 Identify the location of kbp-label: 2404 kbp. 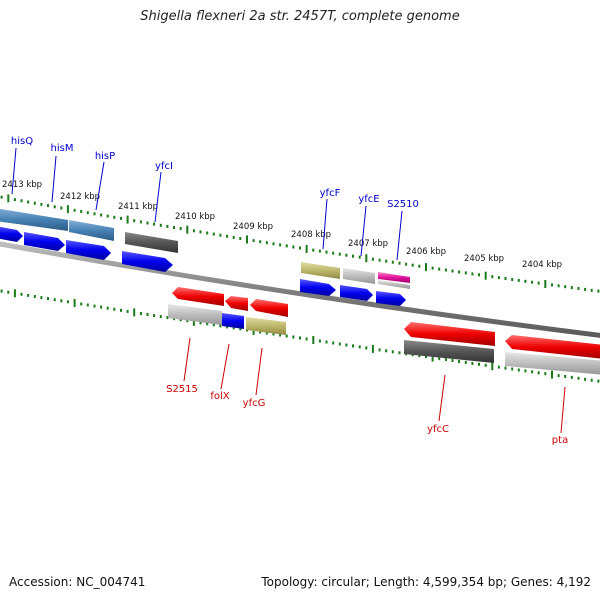
(542, 265).